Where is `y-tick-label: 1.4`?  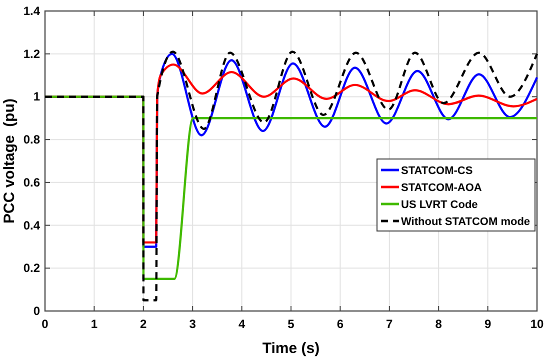 y-tick-label: 1.4 is located at coordinates (31, 11).